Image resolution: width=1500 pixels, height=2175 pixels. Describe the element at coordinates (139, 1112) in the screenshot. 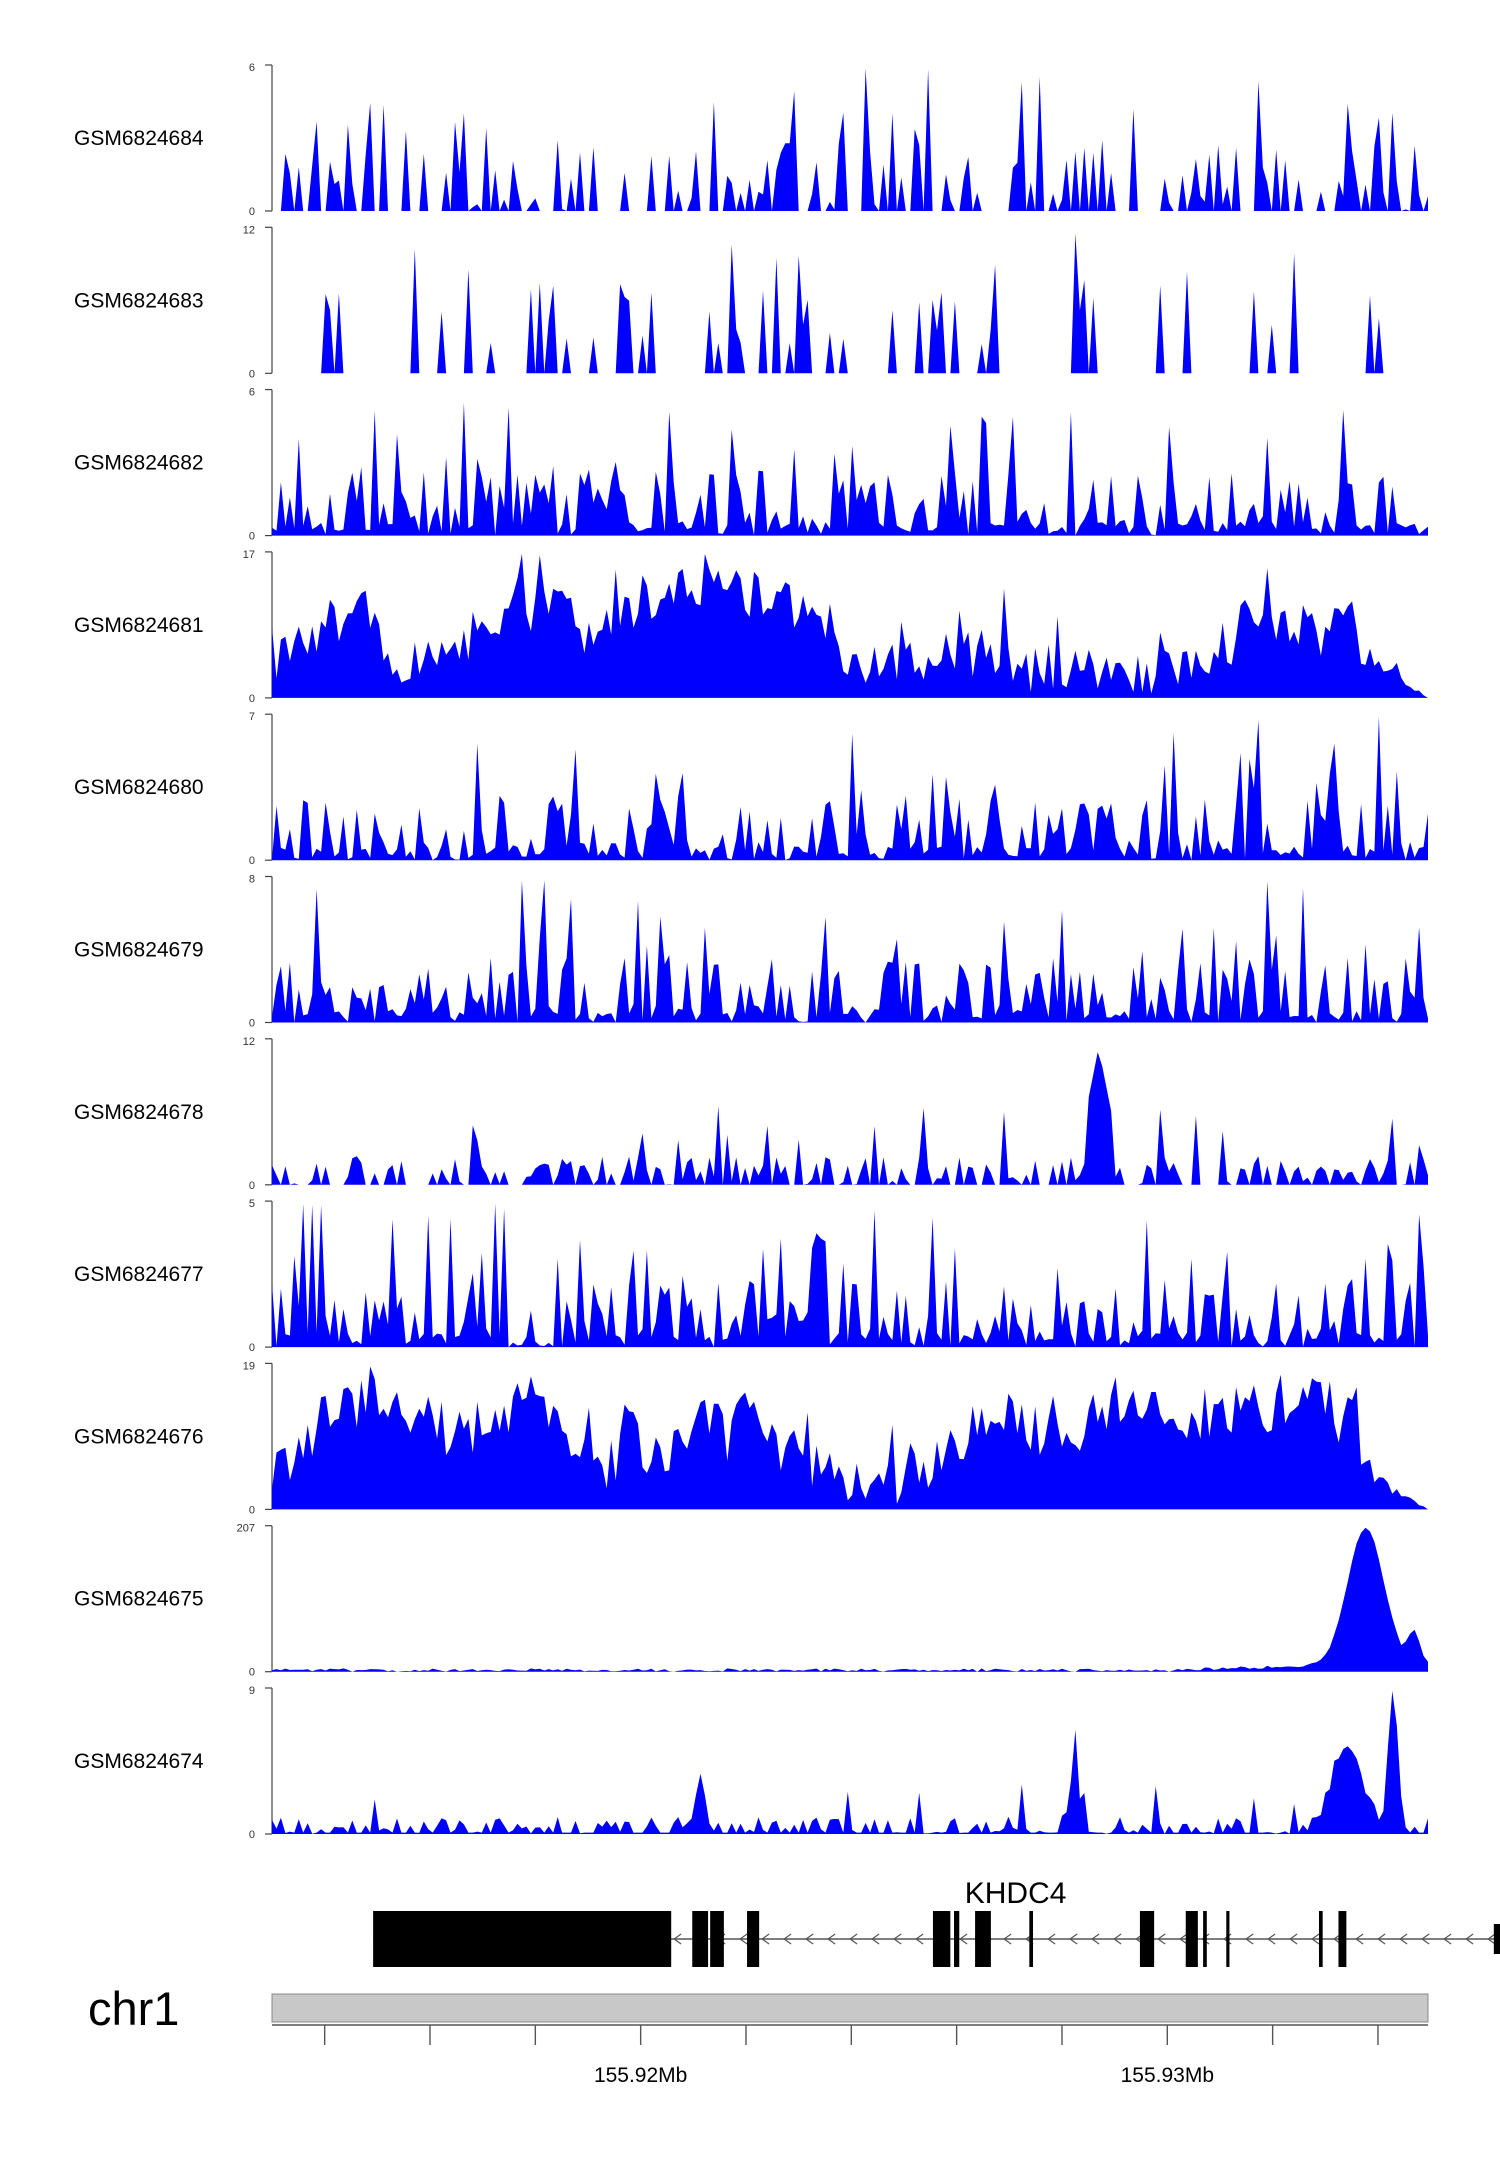

I see `track-label: GSM6824678` at that location.